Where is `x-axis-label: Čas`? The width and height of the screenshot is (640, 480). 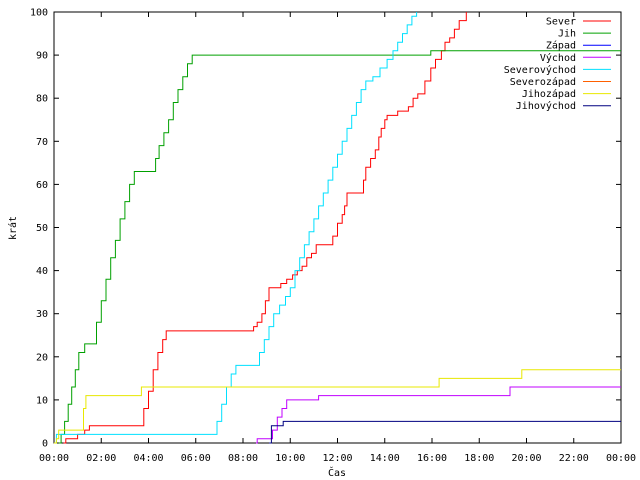
x-axis-label: Čas is located at coordinates (337, 472).